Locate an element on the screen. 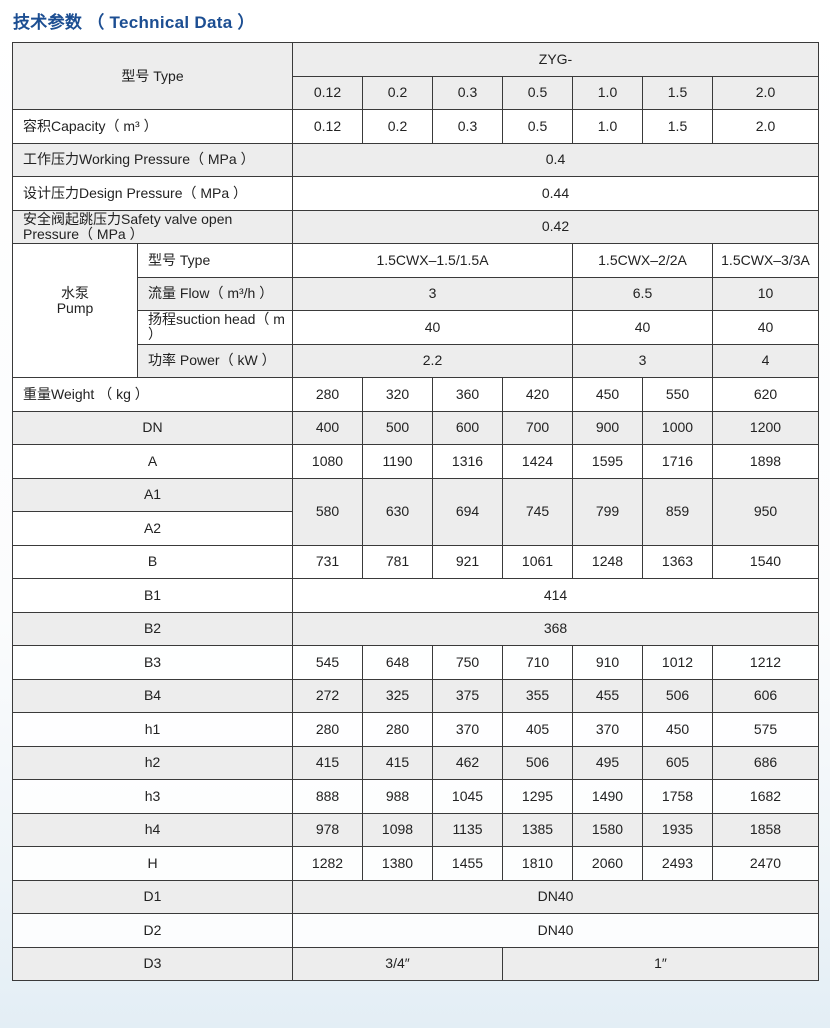  pump-row: 功率 Power（ kW ） 2.2 3 4 is located at coordinates (416, 360).